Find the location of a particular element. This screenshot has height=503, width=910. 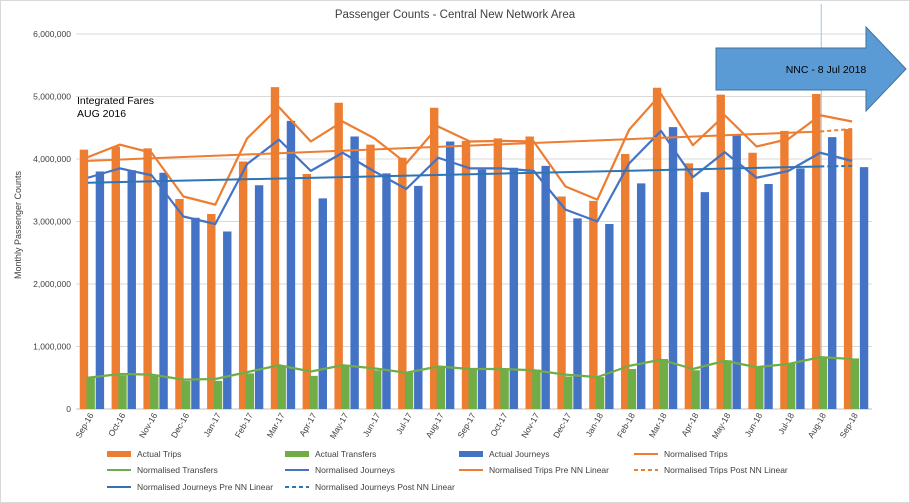

legend-item-normalised-trips-label: Normalised Trips is located at coordinates (696, 454).